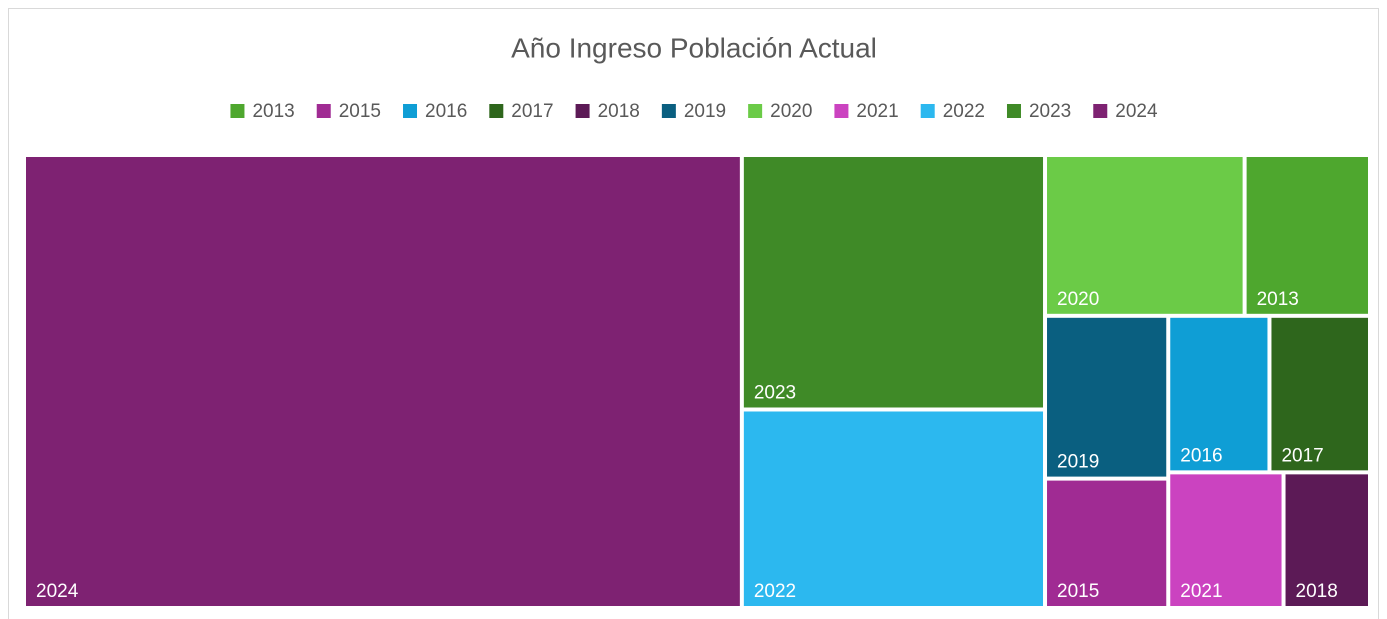 The image size is (1387, 619). What do you see at coordinates (446, 111) in the screenshot?
I see `legend-label: 2016` at bounding box center [446, 111].